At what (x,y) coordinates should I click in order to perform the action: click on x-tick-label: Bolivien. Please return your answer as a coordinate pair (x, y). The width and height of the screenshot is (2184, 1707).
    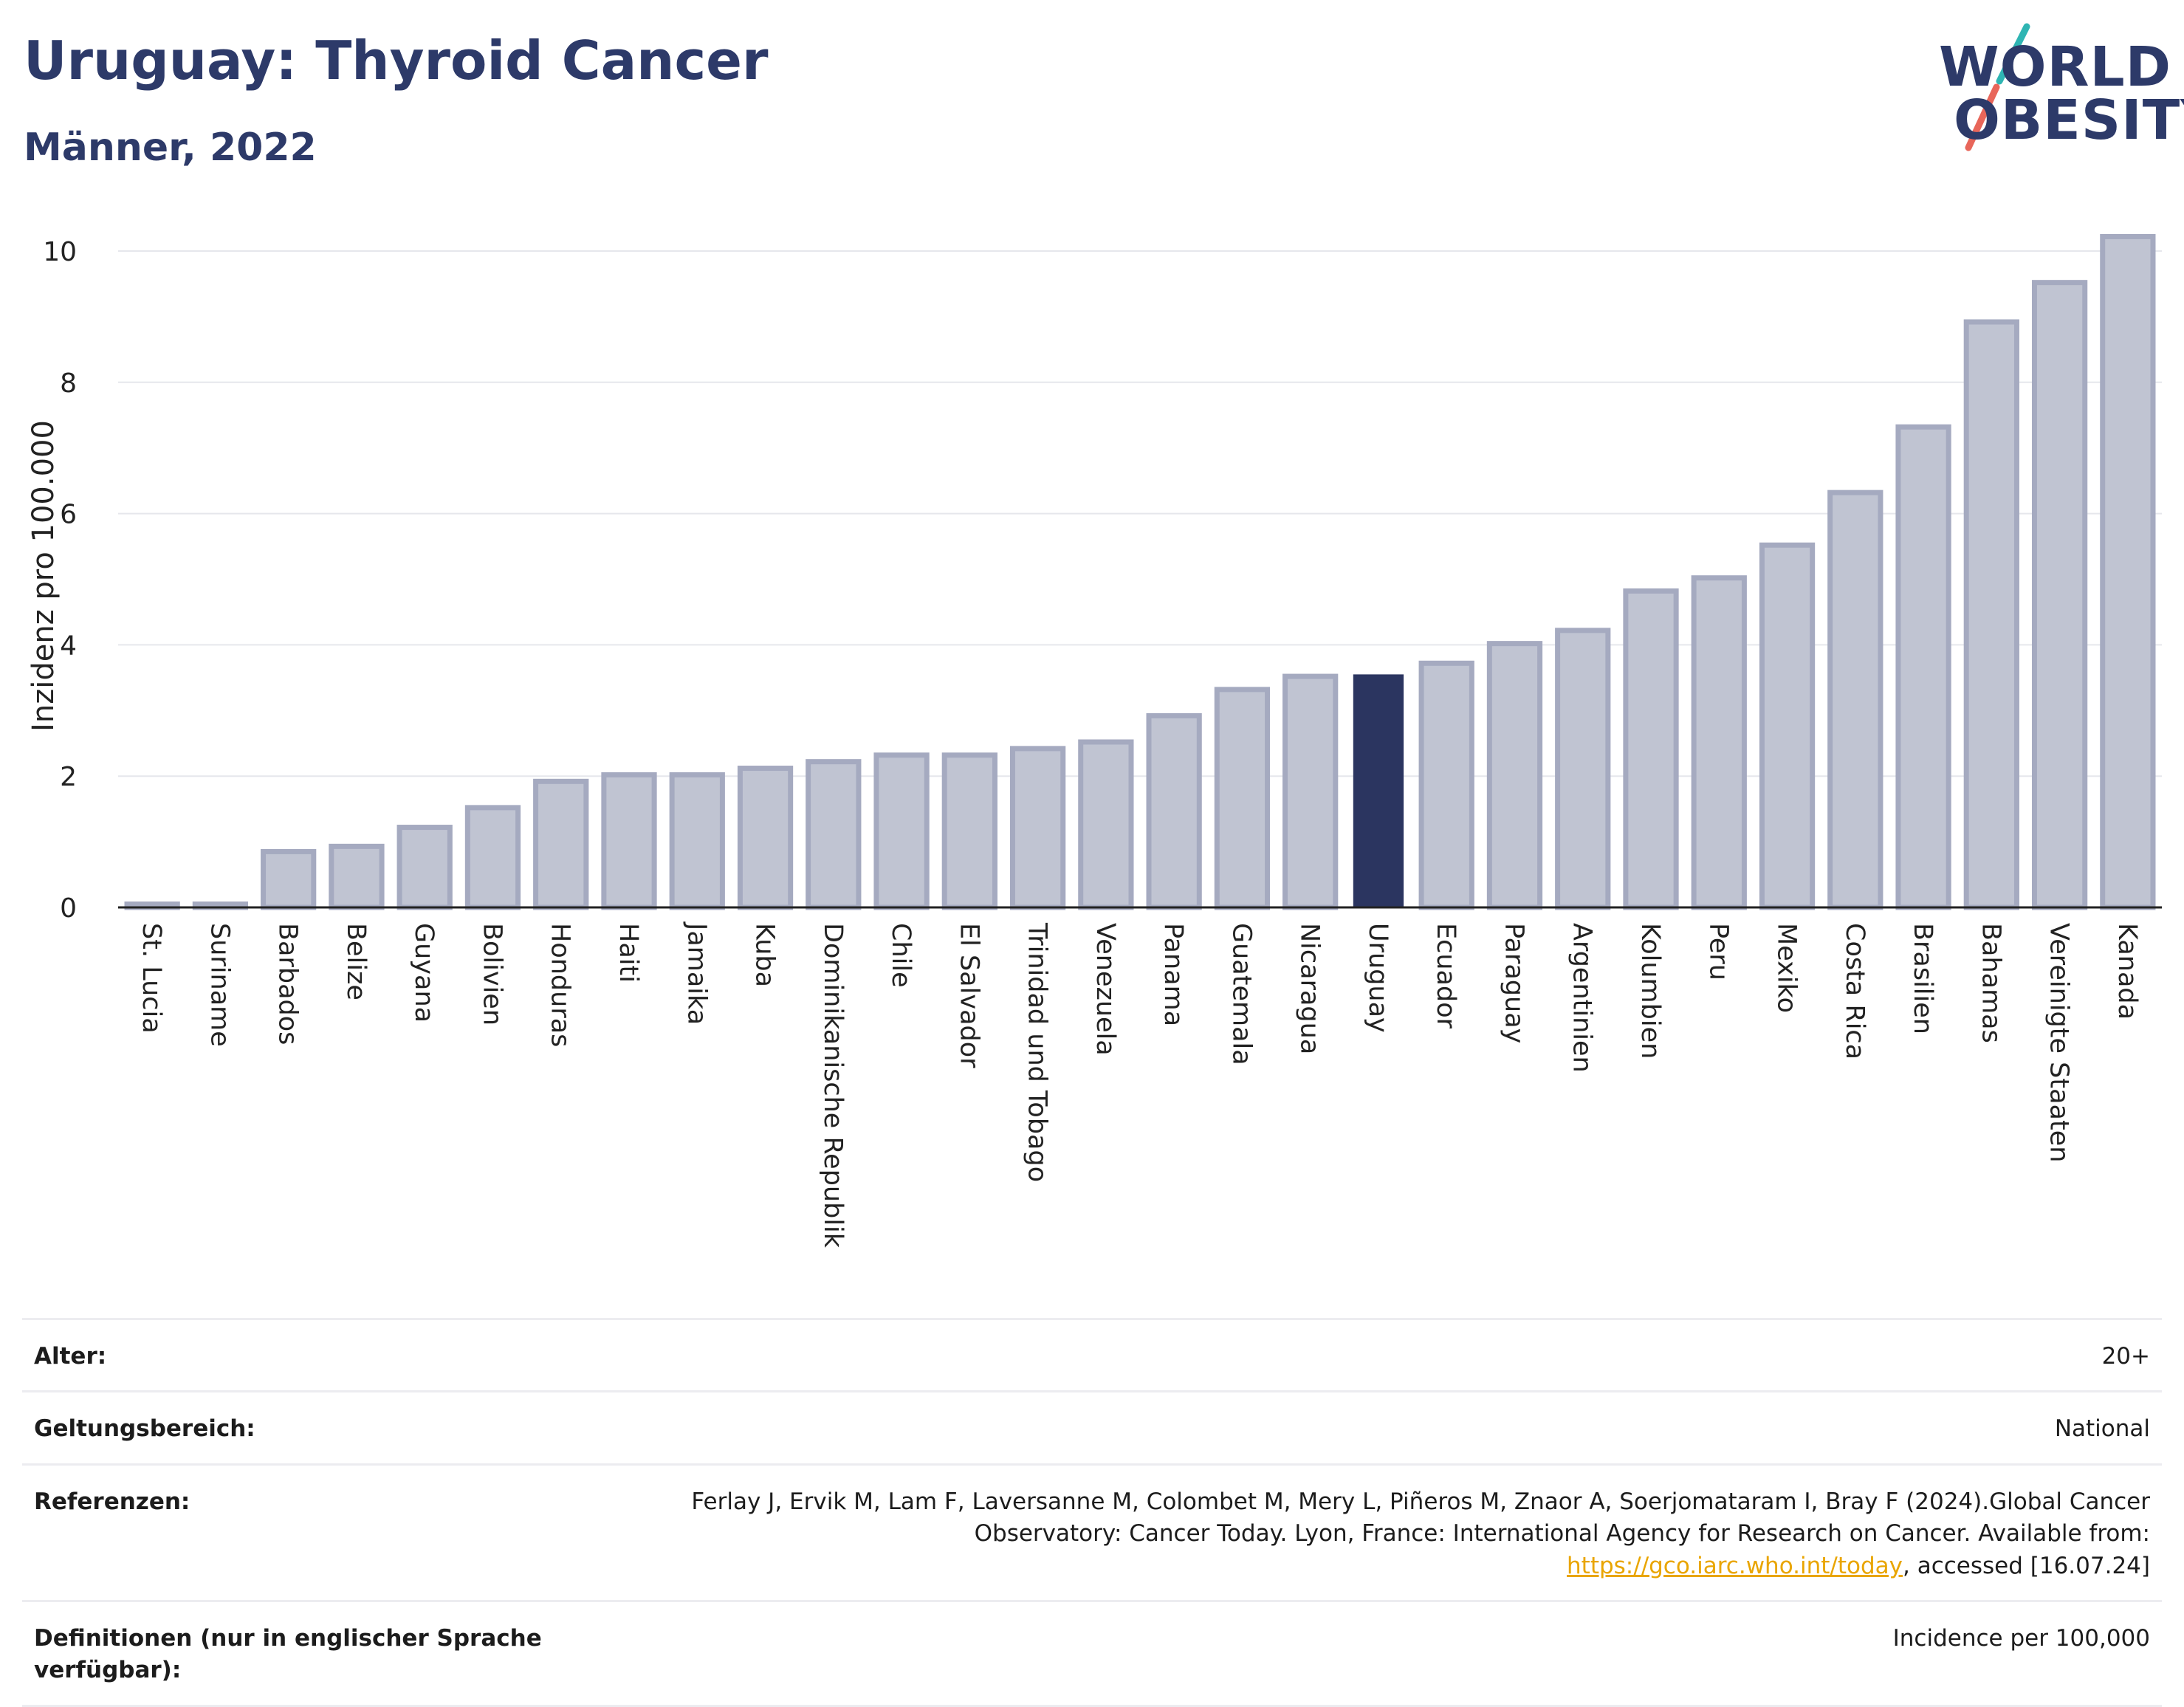
    Looking at the image, I should click on (492, 975).